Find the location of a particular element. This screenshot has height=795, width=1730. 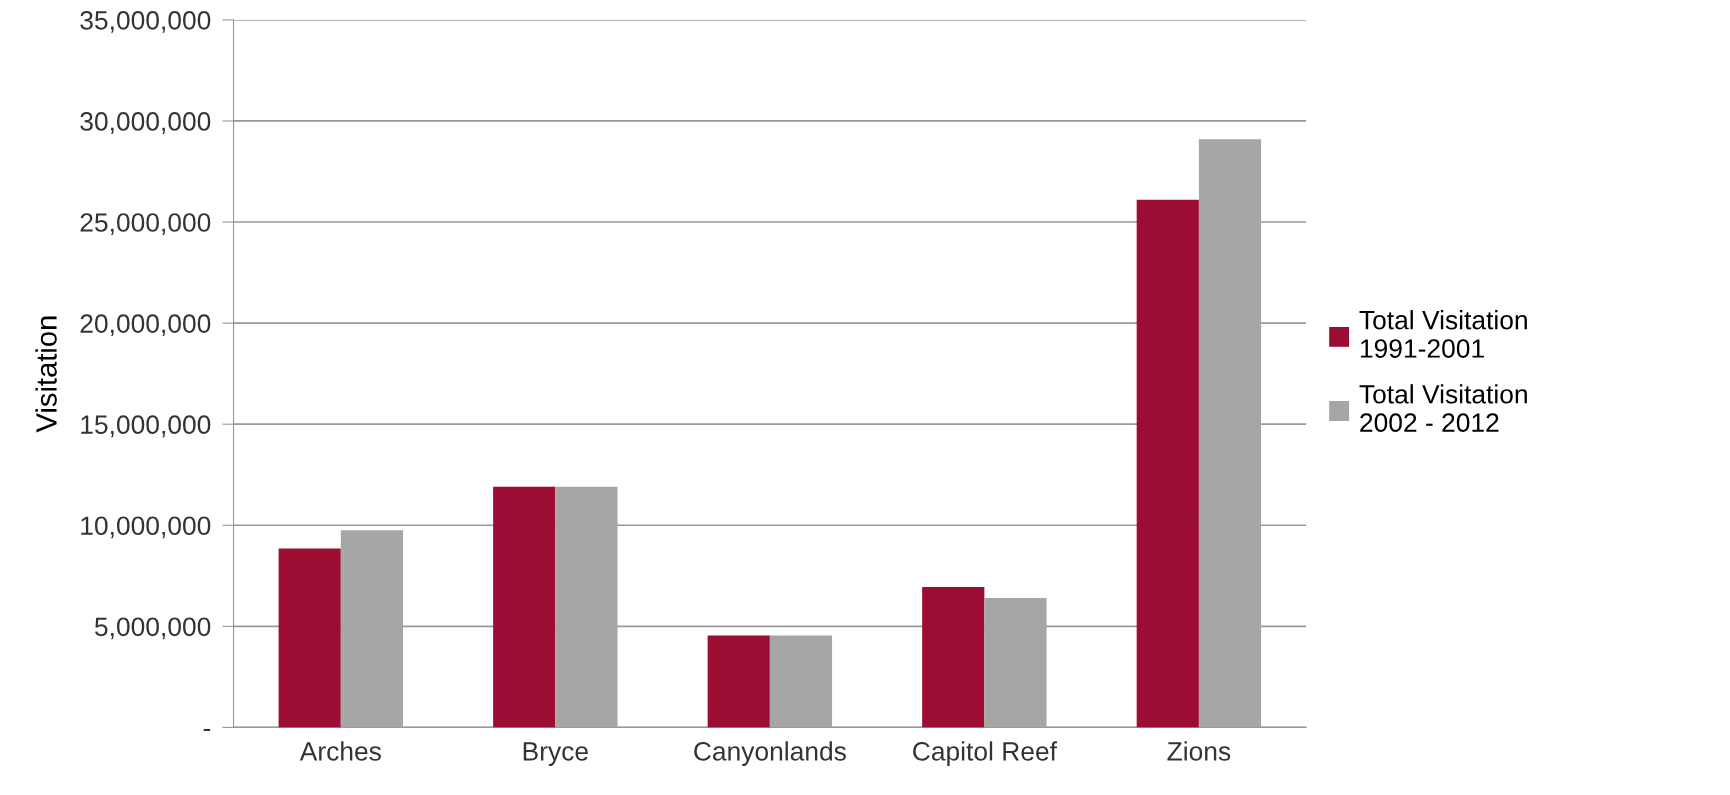

y-tick-label: 30,000,000 is located at coordinates (145, 123).